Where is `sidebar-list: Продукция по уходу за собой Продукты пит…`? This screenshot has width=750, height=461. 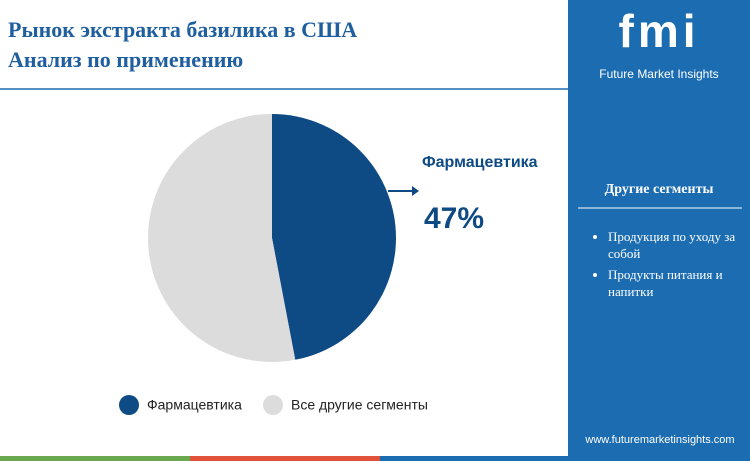 sidebar-list: Продукция по уходу за собой Продукты пит… is located at coordinates (653, 266).